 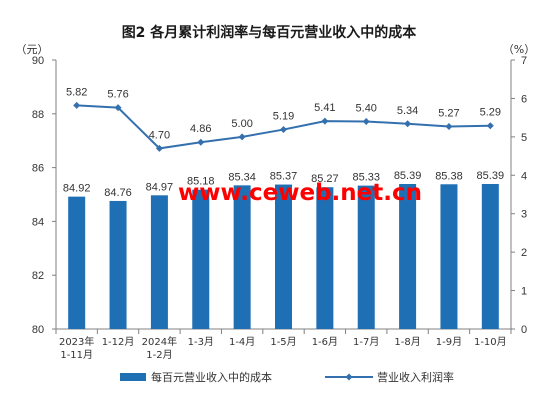 What do you see at coordinates (524, 292) in the screenshot?
I see `right-tick-label: 1` at bounding box center [524, 292].